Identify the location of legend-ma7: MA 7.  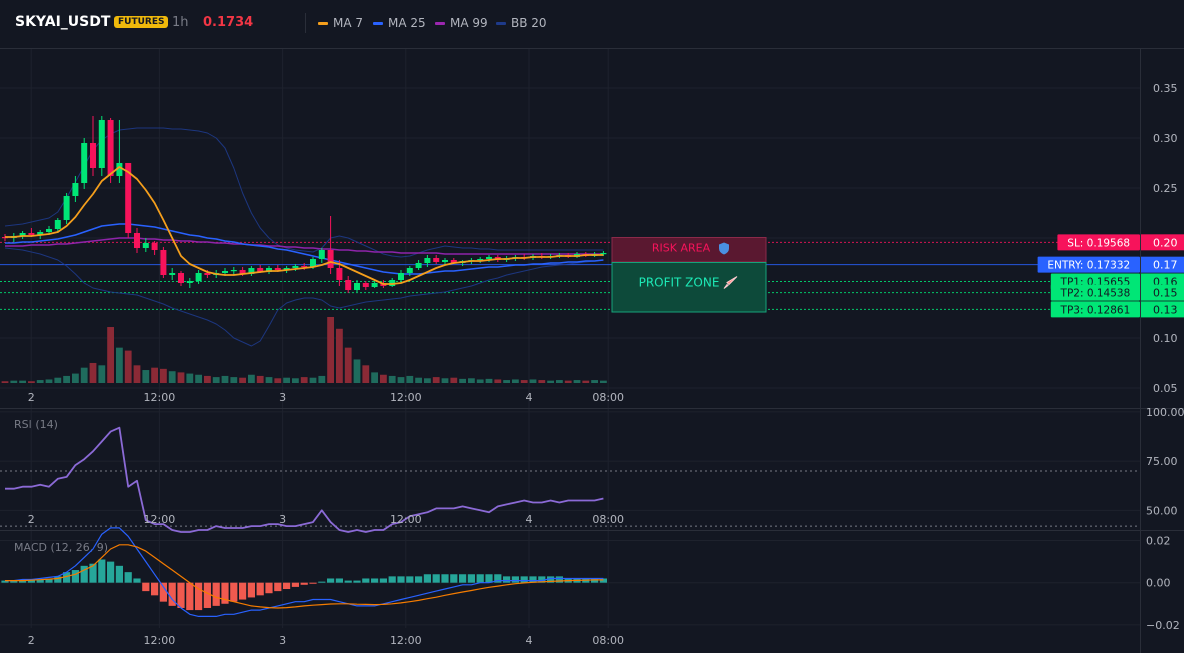
(340, 23).